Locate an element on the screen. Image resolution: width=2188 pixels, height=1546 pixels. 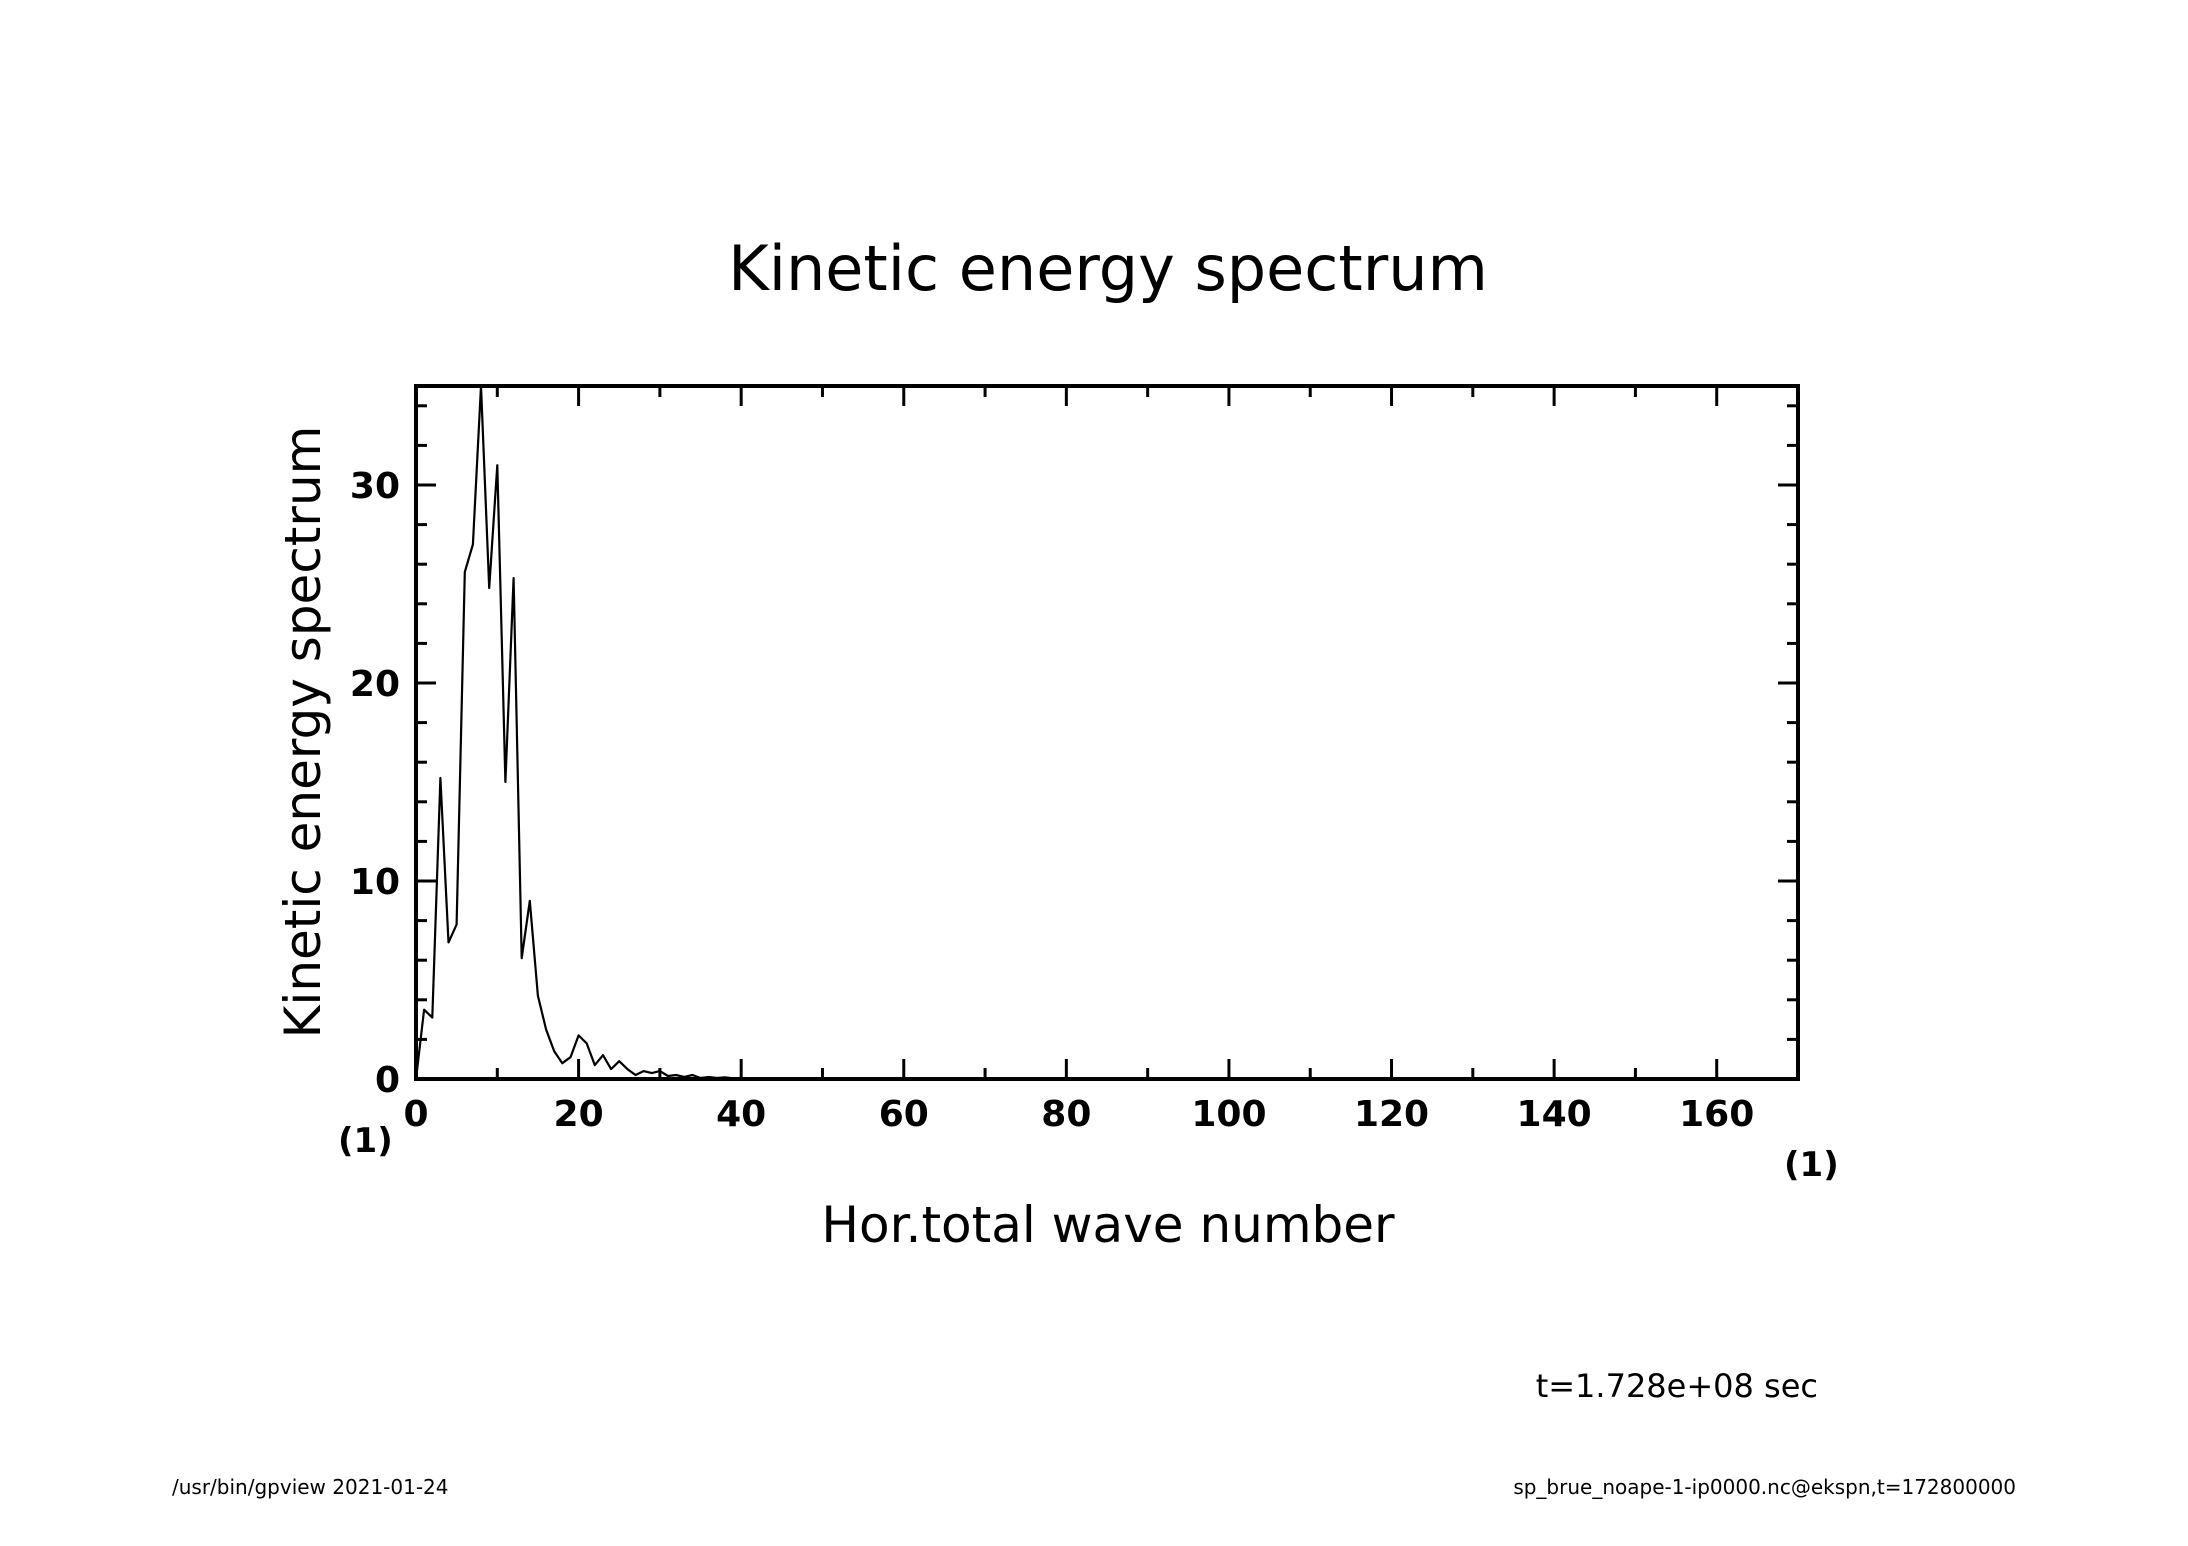
x-tick-label: 80 is located at coordinates (1066, 1114).